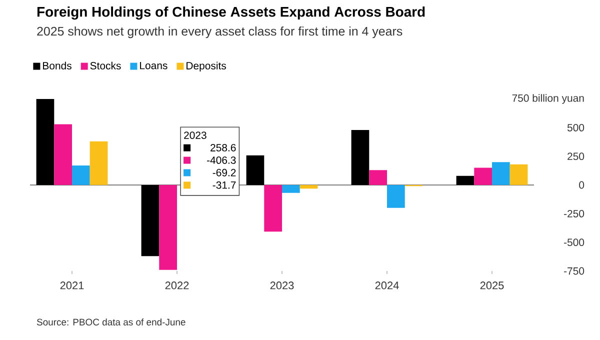 Image resolution: width=600 pixels, height=340 pixels. What do you see at coordinates (575, 128) in the screenshot?
I see `y-tick-label: 500` at bounding box center [575, 128].